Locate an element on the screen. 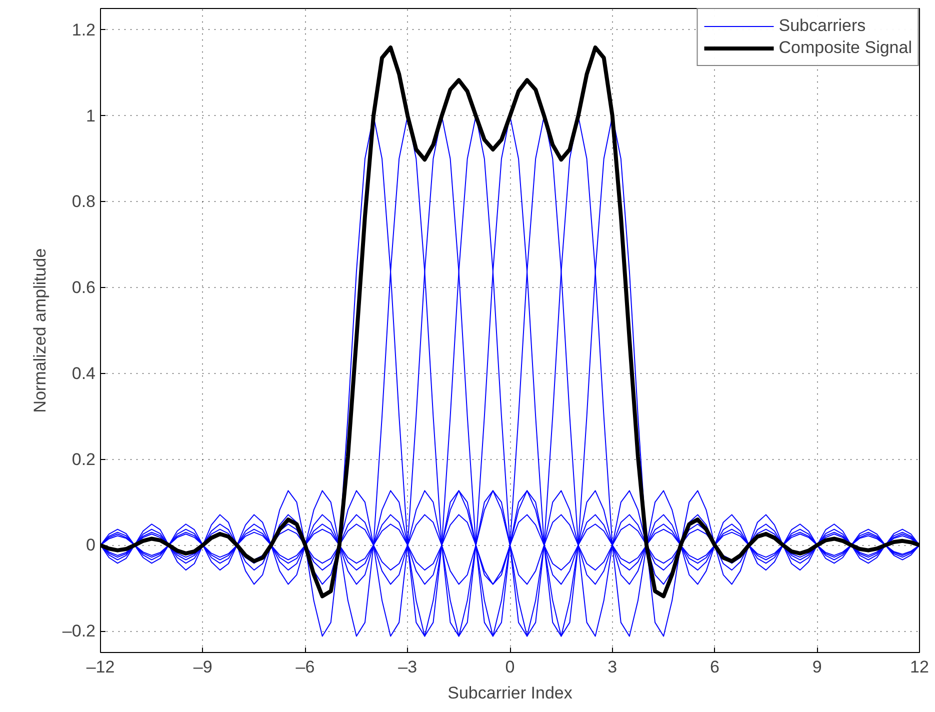 The image size is (935, 712). x-tick-label: –6 is located at coordinates (305, 667).